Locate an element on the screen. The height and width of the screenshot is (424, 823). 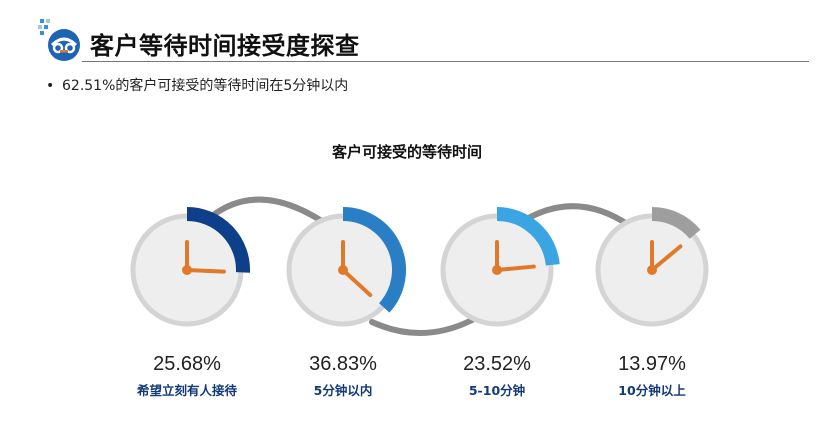
value-label-4: 13.97% is located at coordinates (652, 364).